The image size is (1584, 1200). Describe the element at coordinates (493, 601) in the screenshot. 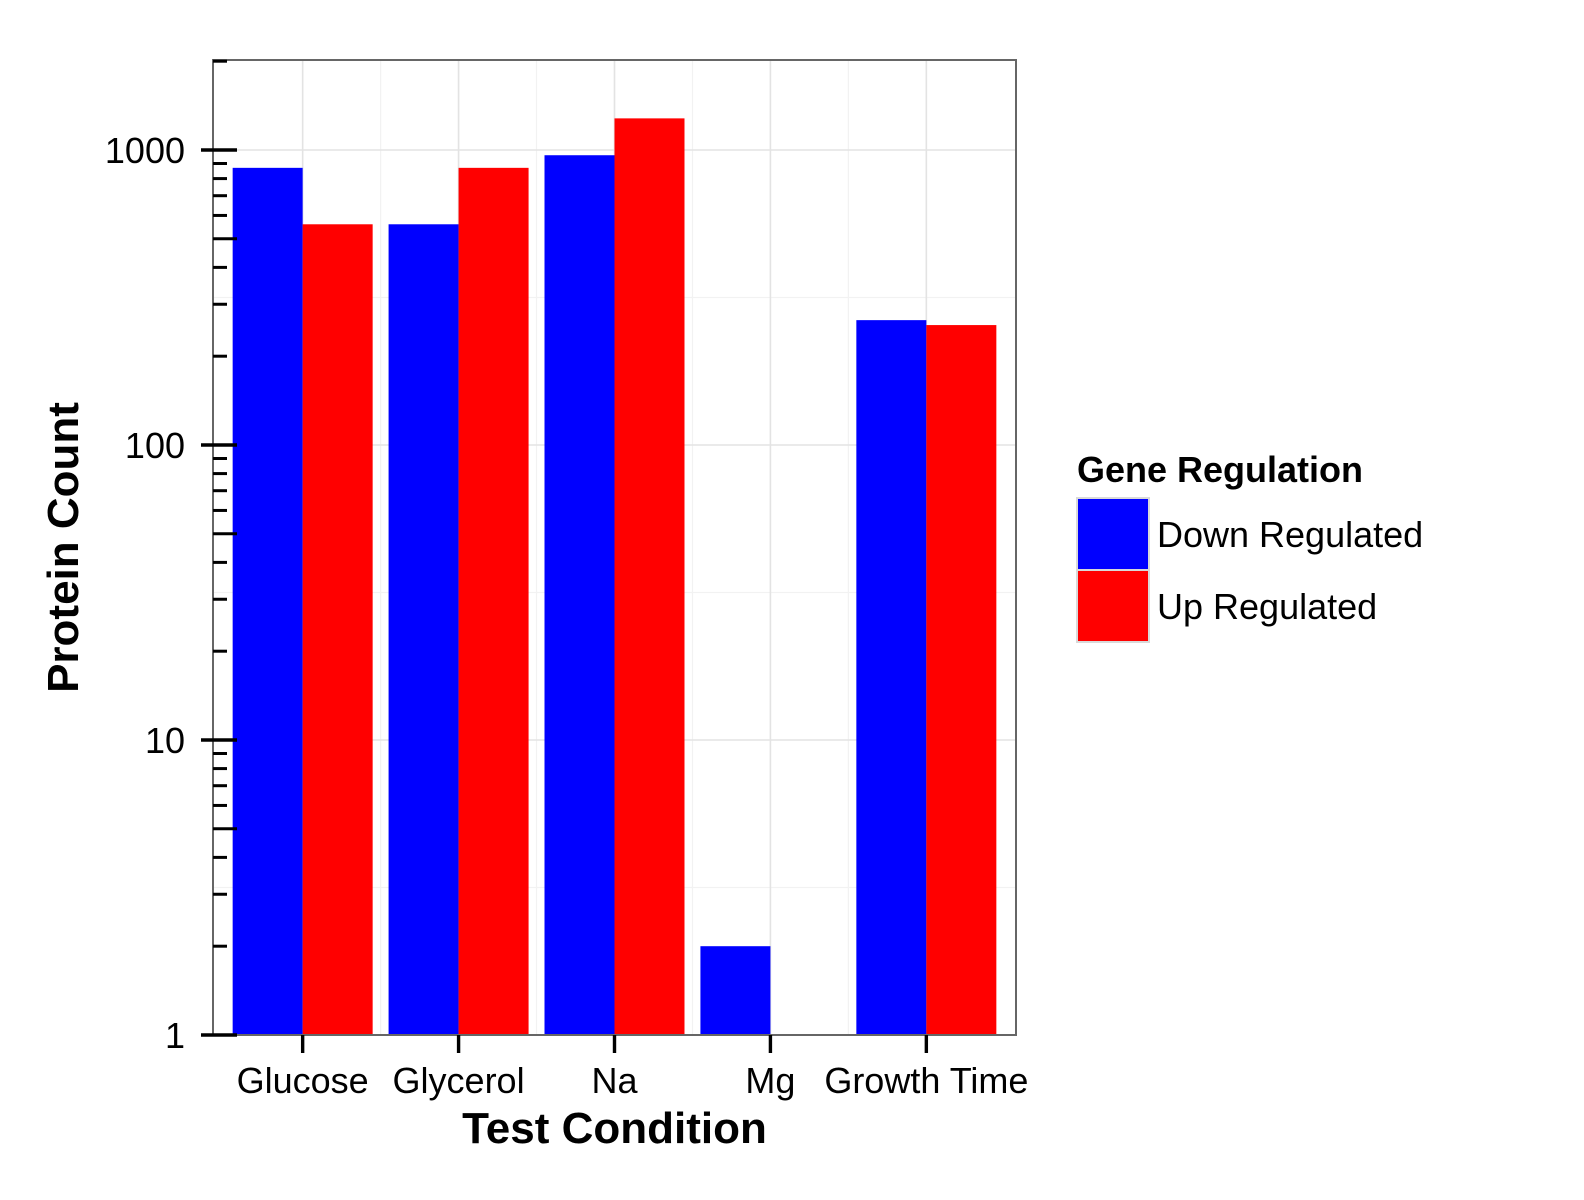

I see `bar-up-regulated-glycerol` at that location.